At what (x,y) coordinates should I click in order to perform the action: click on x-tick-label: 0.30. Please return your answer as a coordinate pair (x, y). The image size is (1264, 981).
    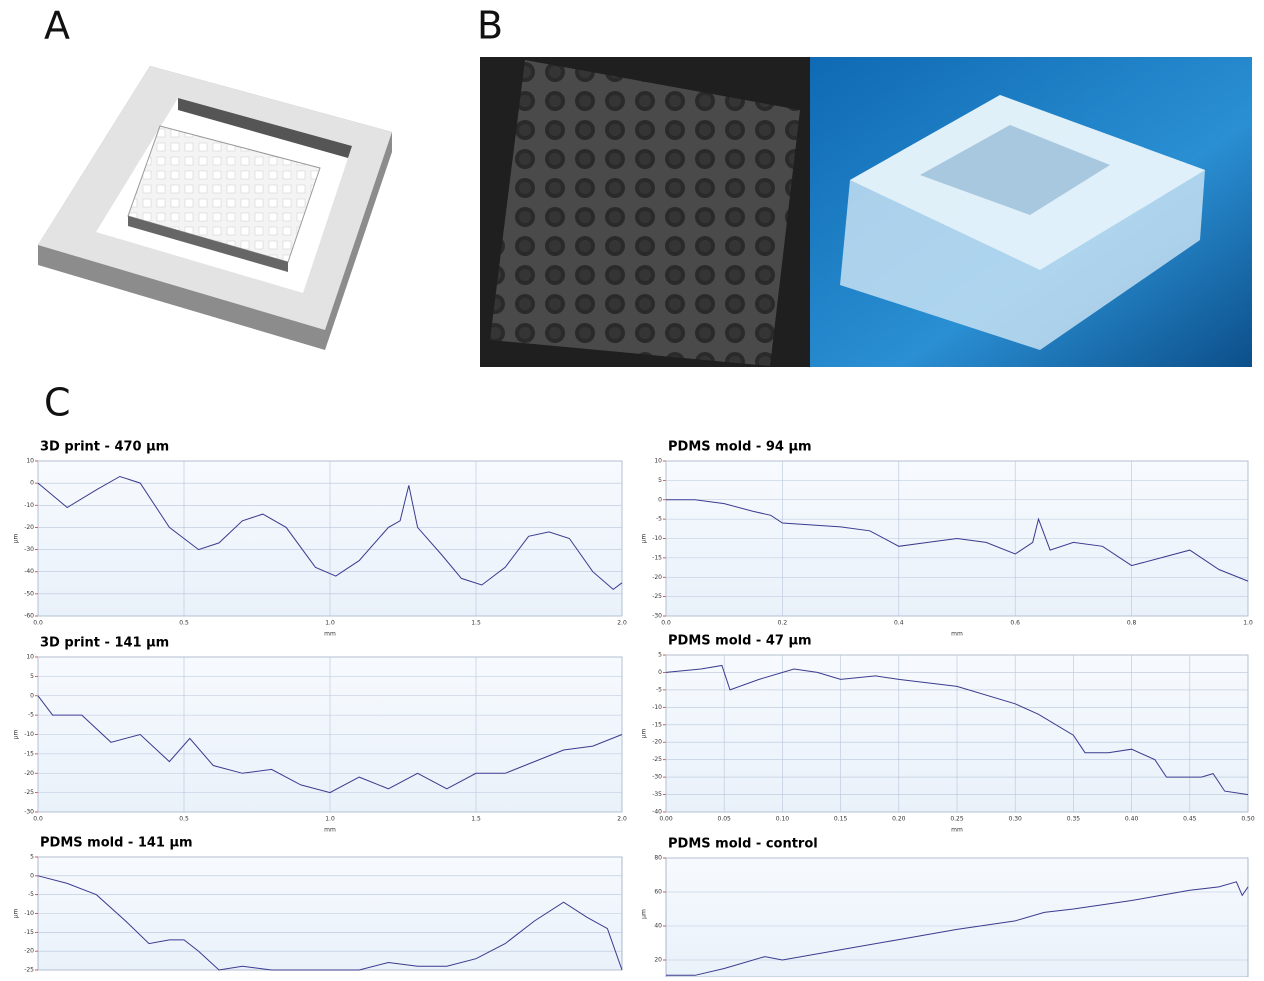
    Looking at the image, I should click on (1016, 819).